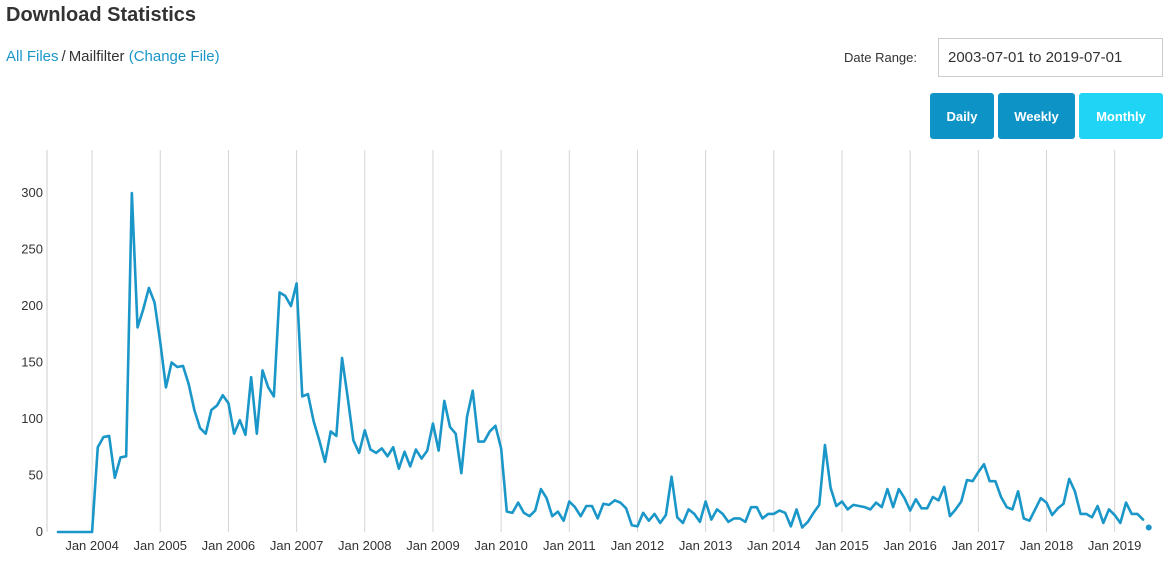 The height and width of the screenshot is (563, 1165). I want to click on x-tick-label: Jan 2008, so click(365, 545).